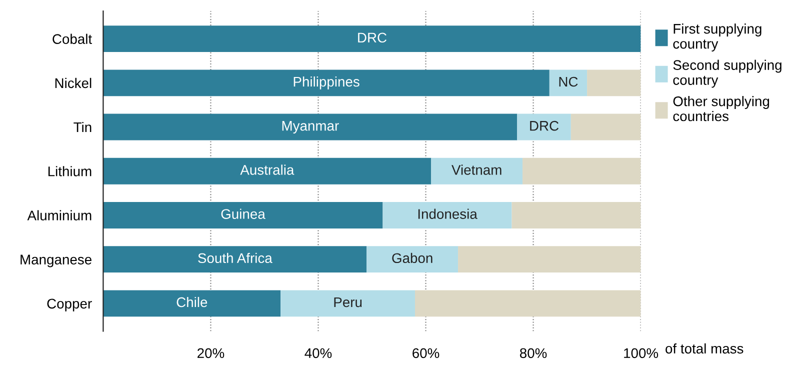 The image size is (800, 368). What do you see at coordinates (727, 74) in the screenshot?
I see `legend-label: Second supplying country` at bounding box center [727, 74].